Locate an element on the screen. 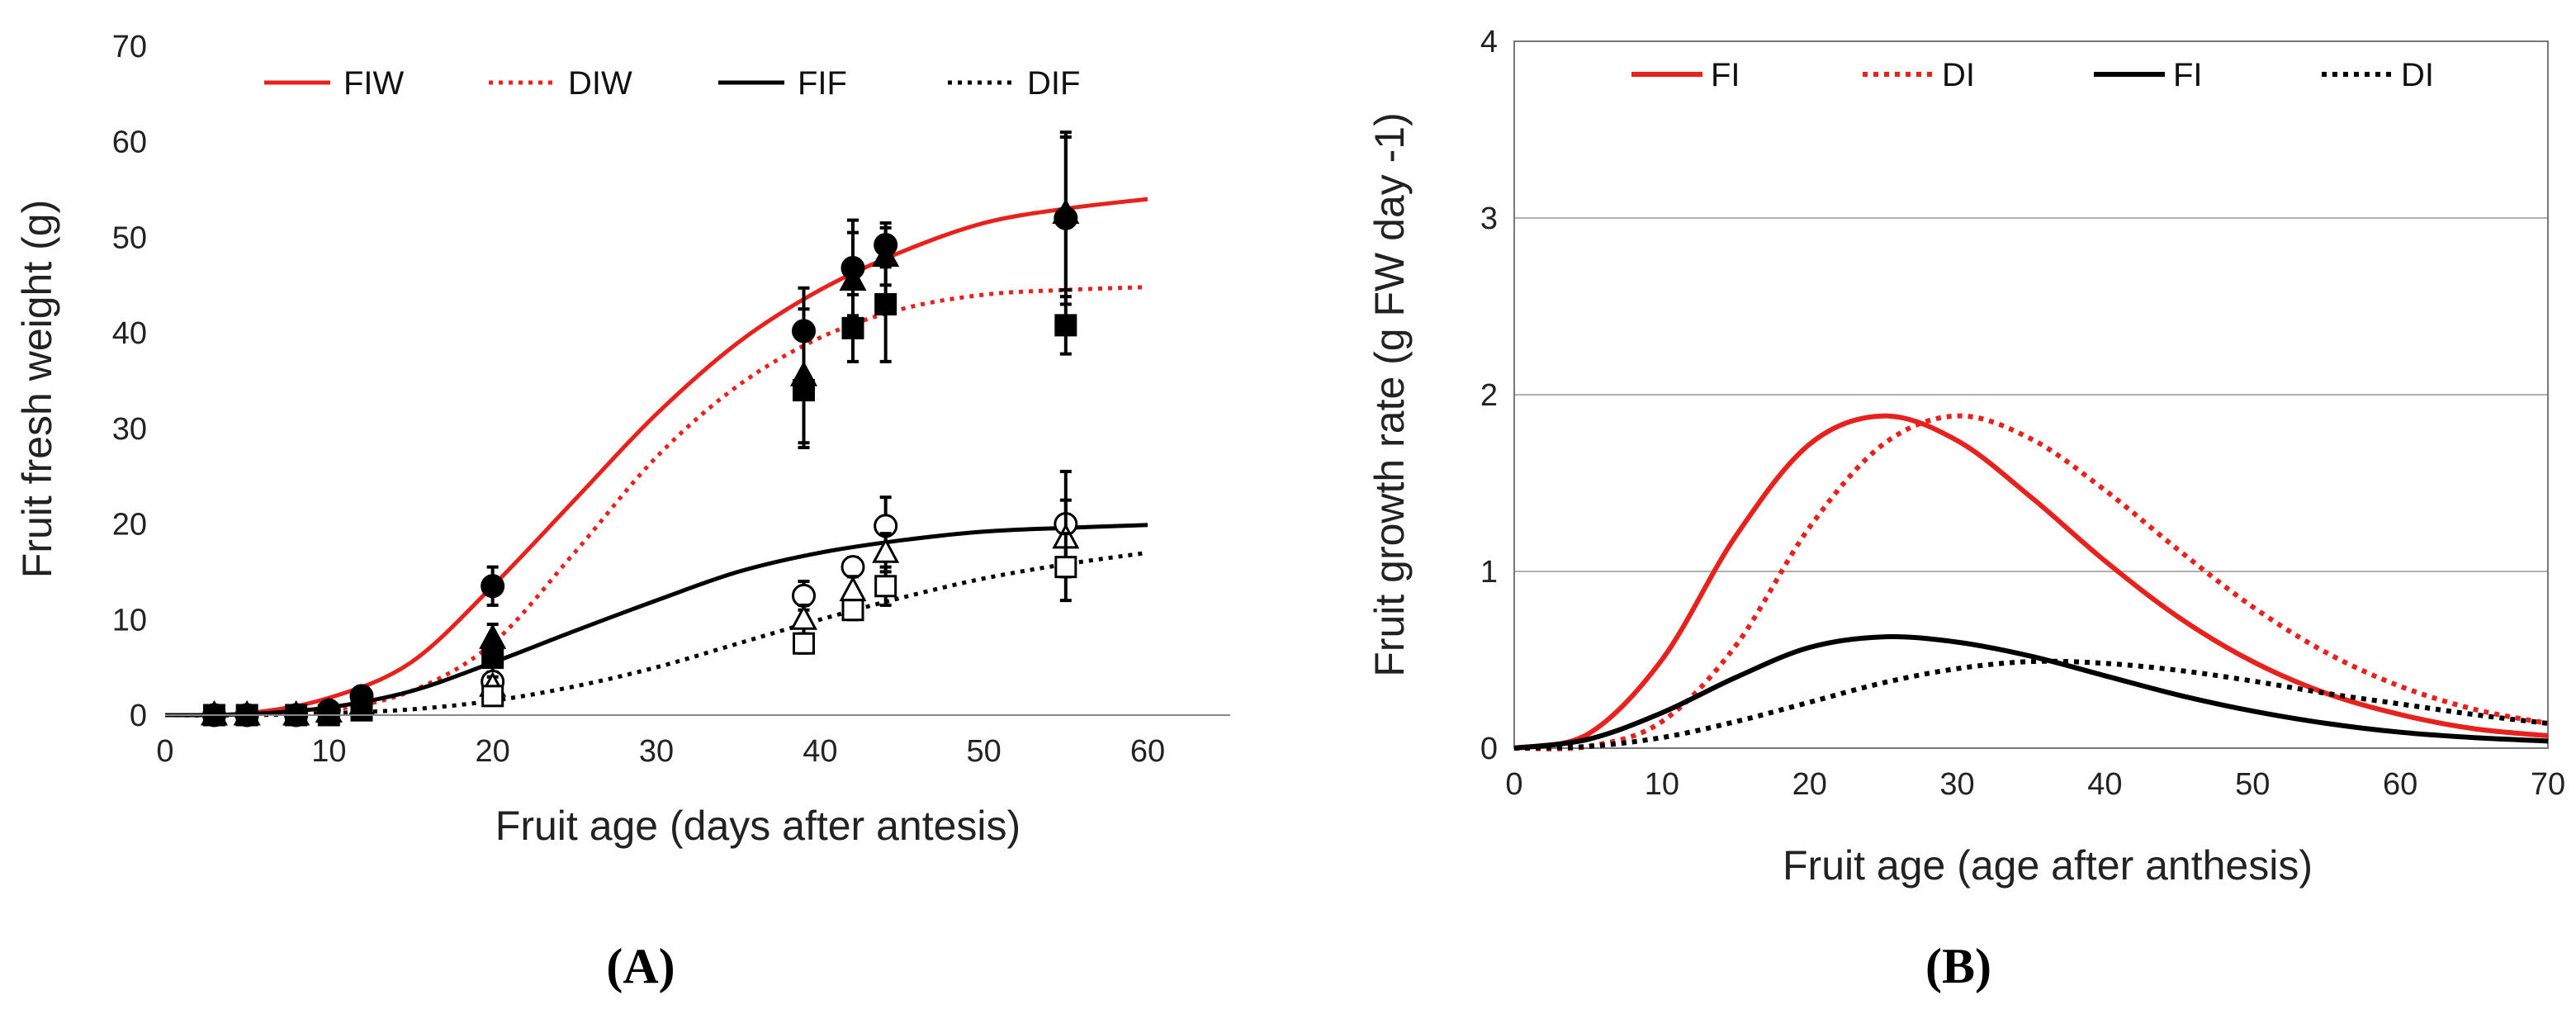  chart-b-series-fi-black-line is located at coordinates (2031, 692).